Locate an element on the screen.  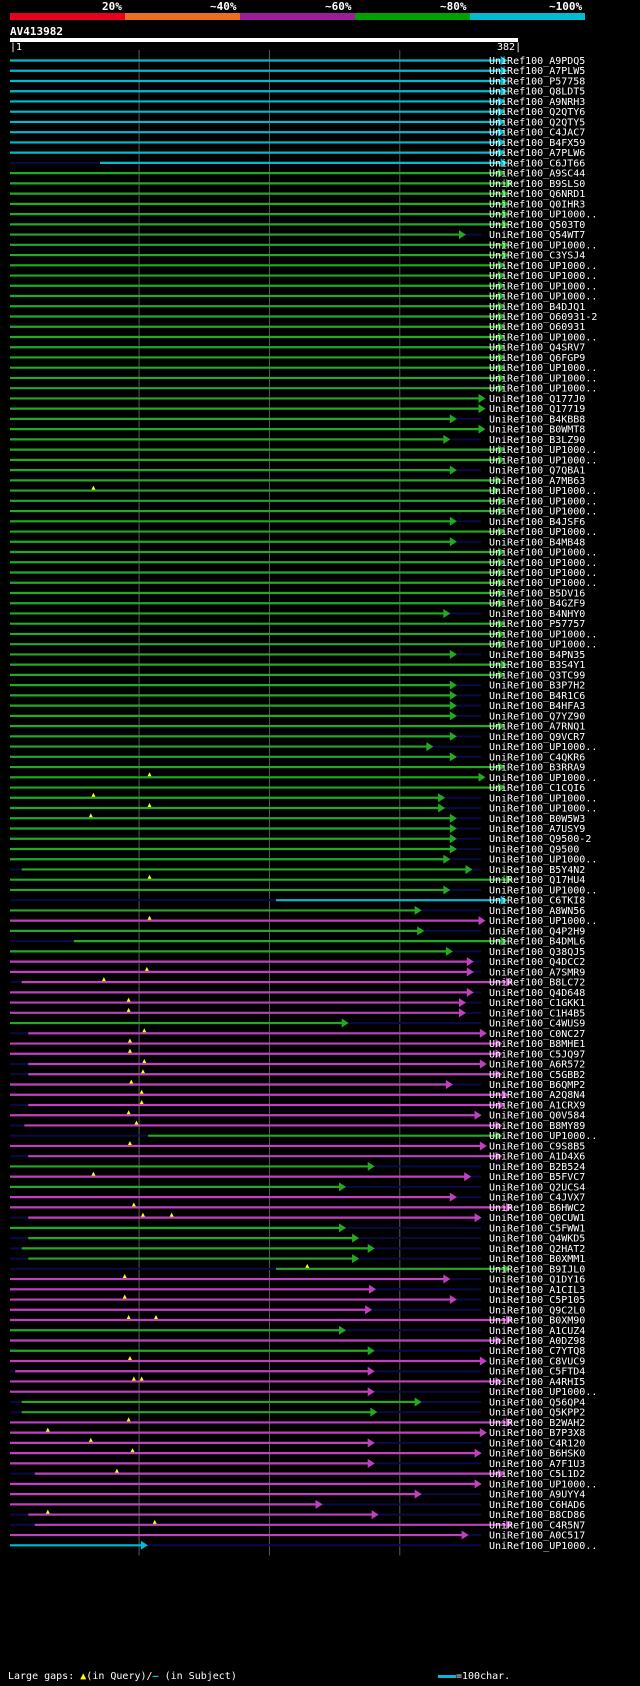
hit-label: UniRef100_Q4SRV7 is located at coordinates (537, 348).